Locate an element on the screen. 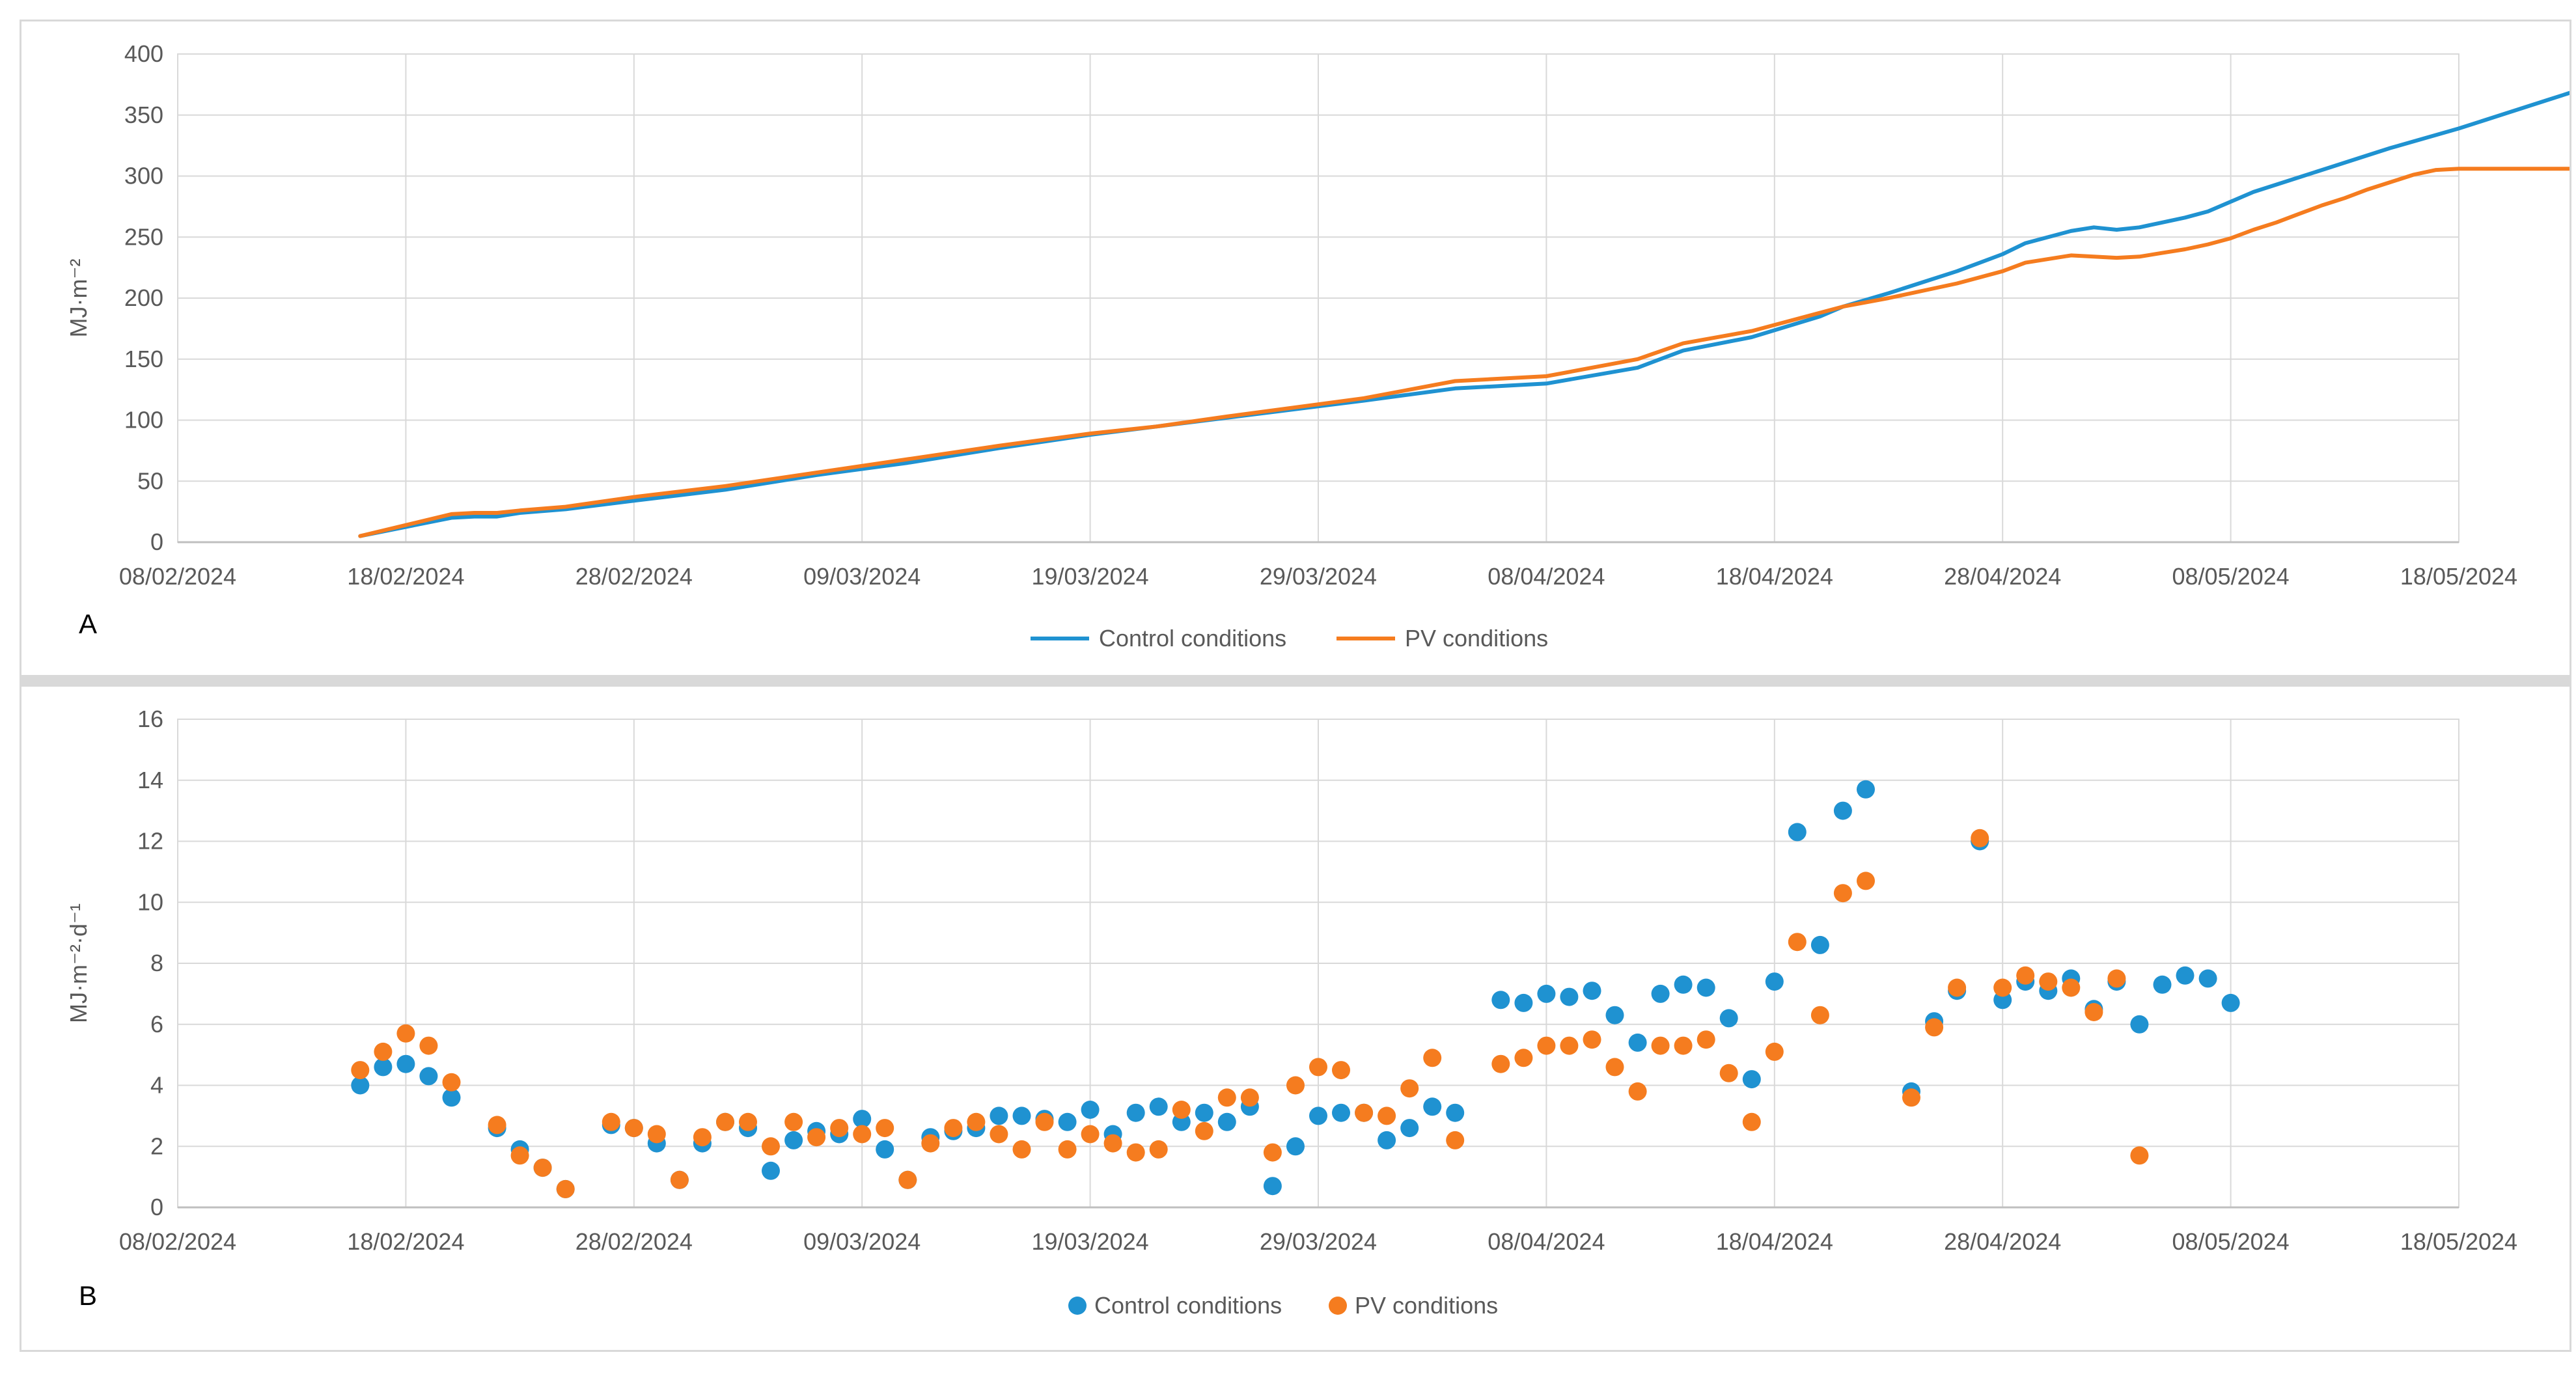 Image resolution: width=2576 pixels, height=1374 pixels. panel-divider is located at coordinates (1295, 681).